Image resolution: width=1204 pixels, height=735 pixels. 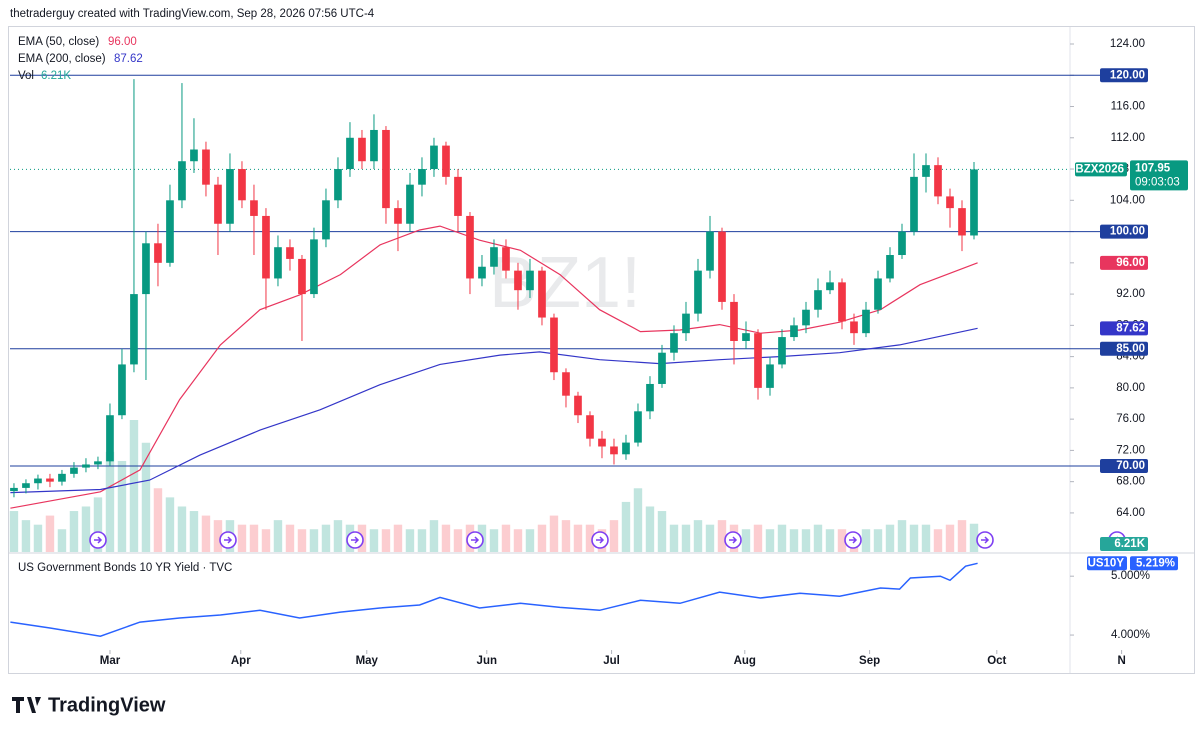 I want to click on ema-label-bg, so click(x=1124, y=262).